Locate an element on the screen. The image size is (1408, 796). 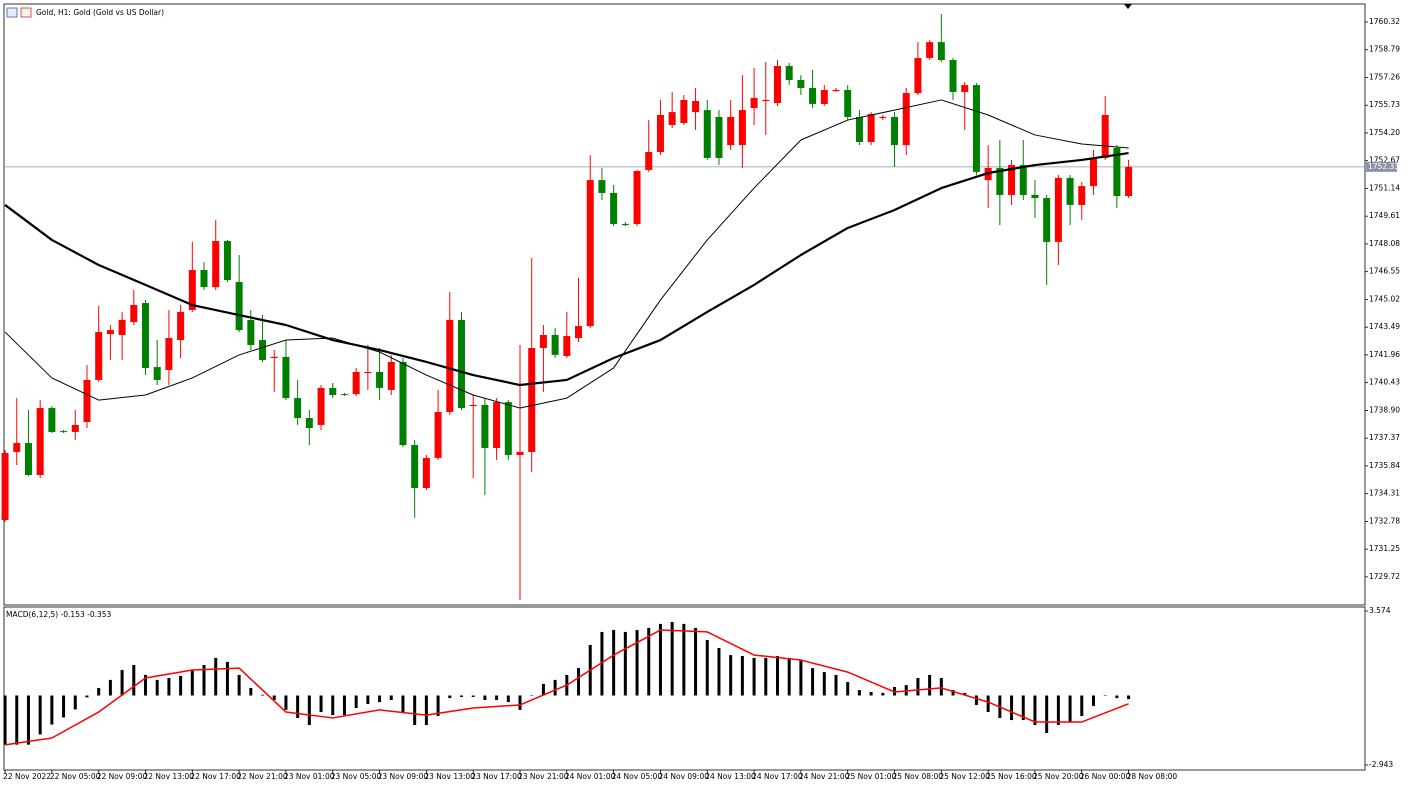
y-tick-label: 1746.55 is located at coordinates (1384, 271).